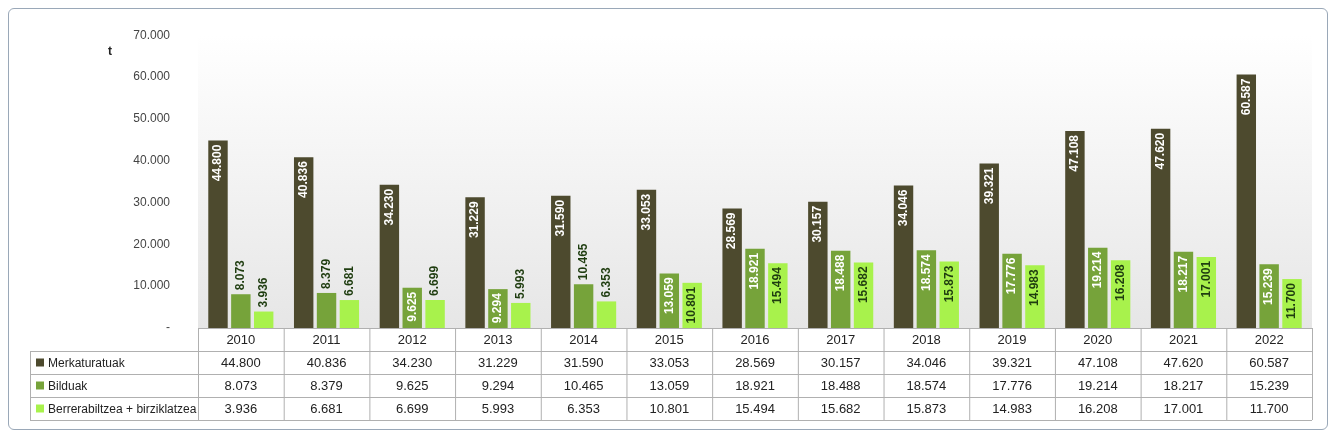  What do you see at coordinates (1097, 409) in the screenshot?
I see `data-label: 16.208` at bounding box center [1097, 409].